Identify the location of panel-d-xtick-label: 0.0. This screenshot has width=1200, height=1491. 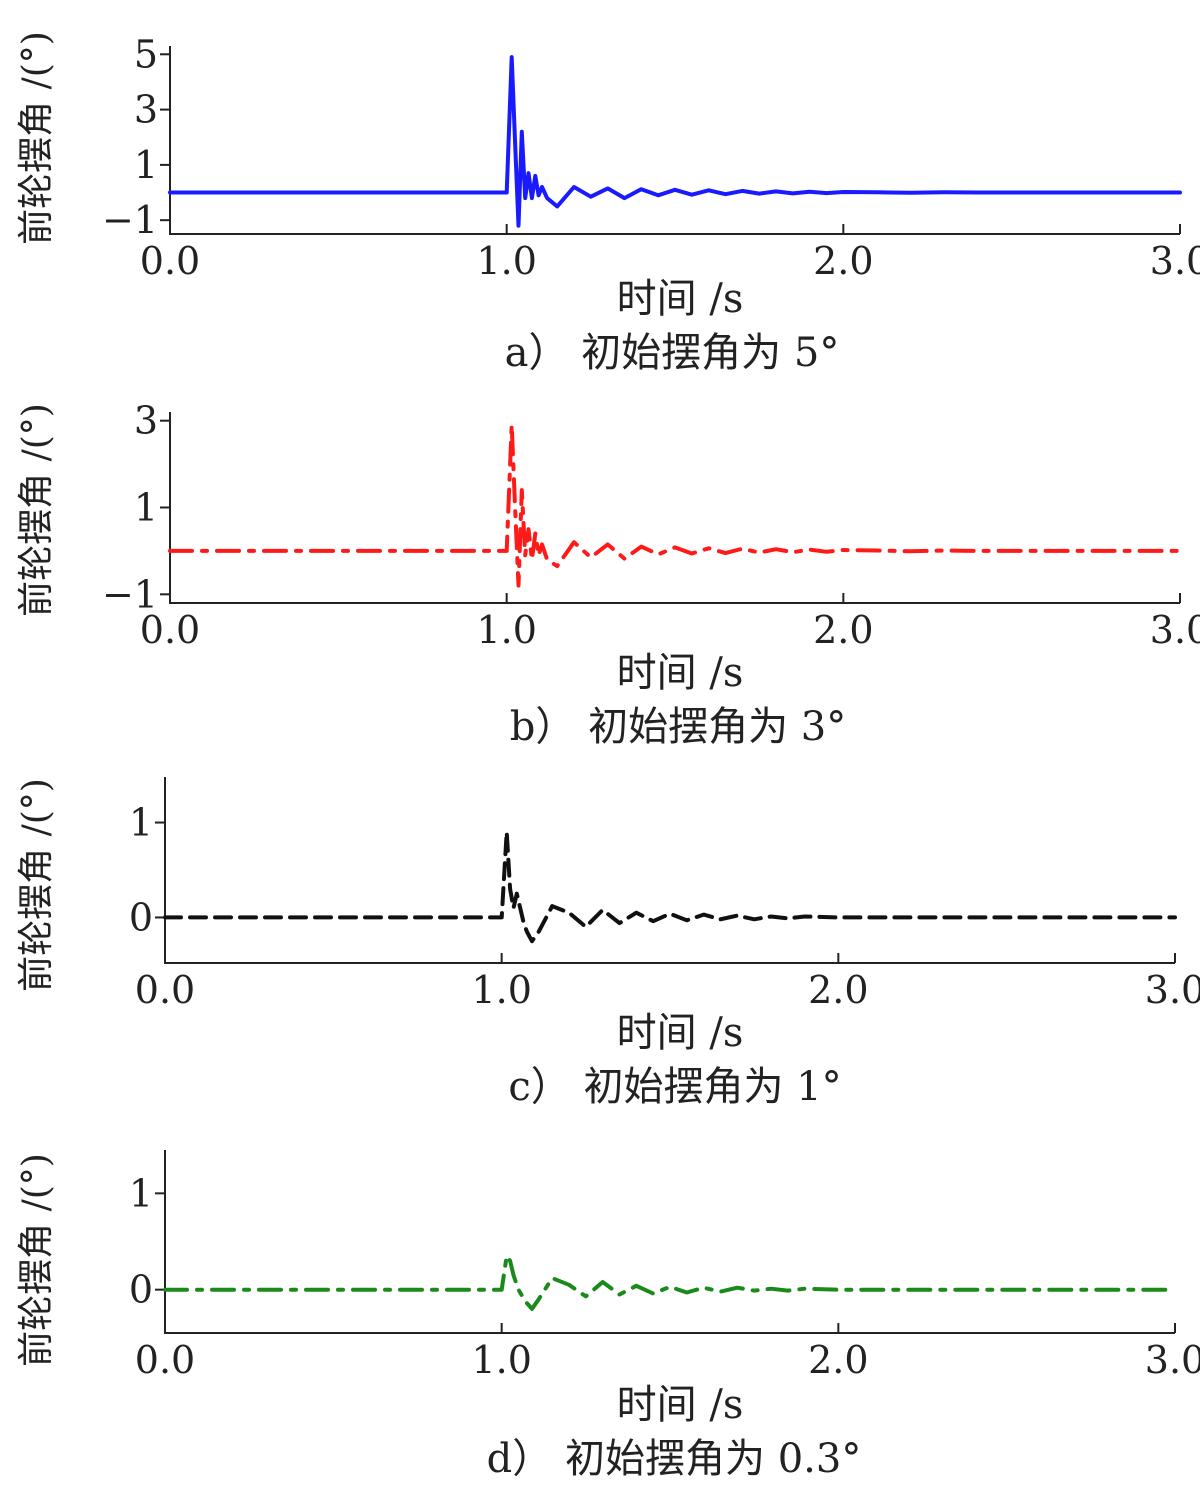
(165, 1360).